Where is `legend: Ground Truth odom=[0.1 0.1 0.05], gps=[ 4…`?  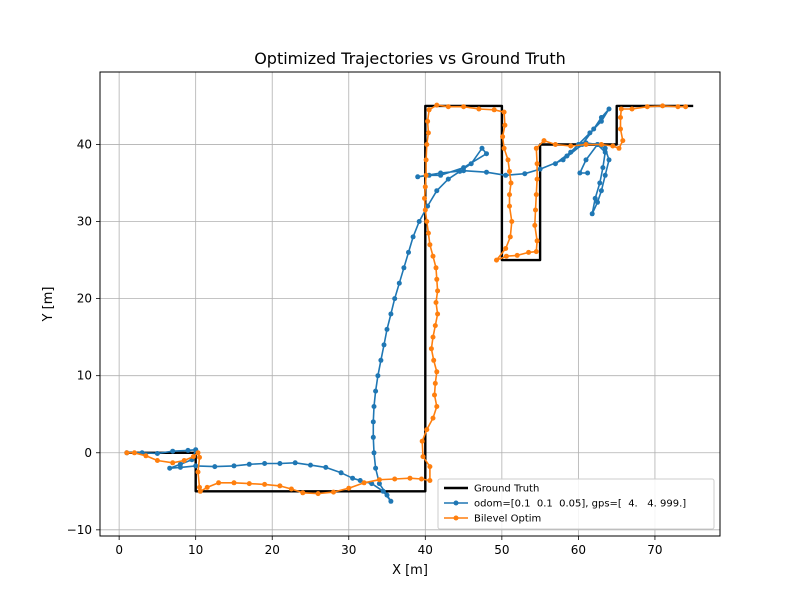 legend: Ground Truth odom=[0.1 0.1 0.05], gps=[ 4… is located at coordinates (576, 504).